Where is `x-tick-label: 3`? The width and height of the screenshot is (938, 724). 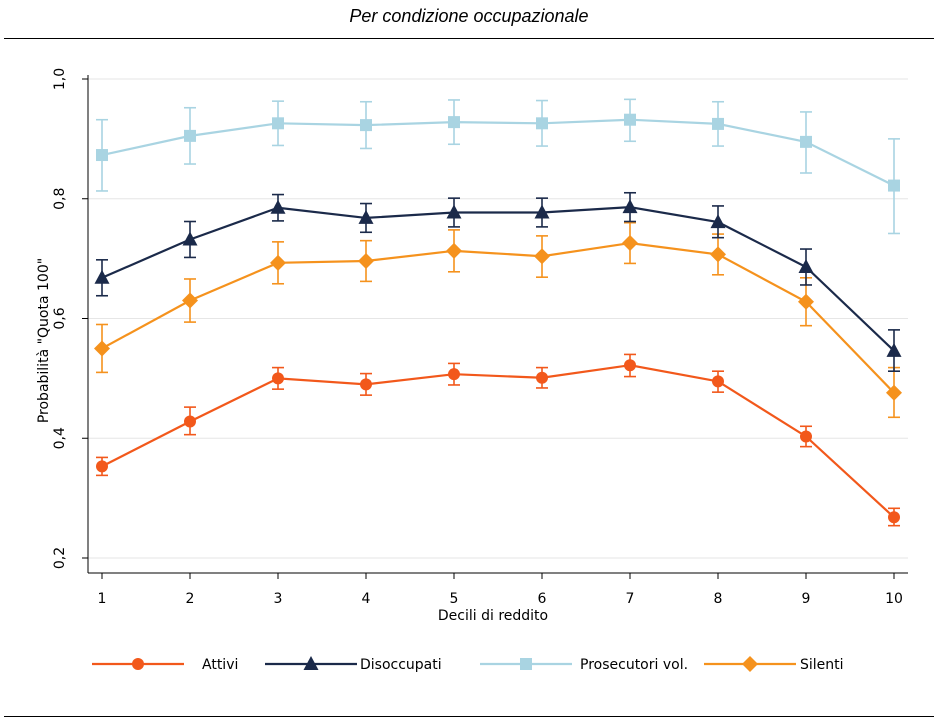
x-tick-label: 3 is located at coordinates (278, 599).